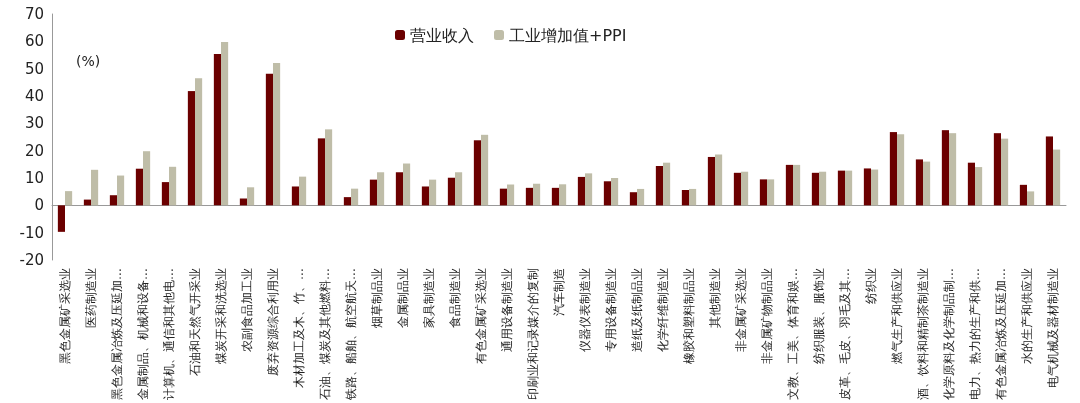 This screenshot has width=1080, height=403. I want to click on x-tick-label: 食品制造业, so click(455, 298).